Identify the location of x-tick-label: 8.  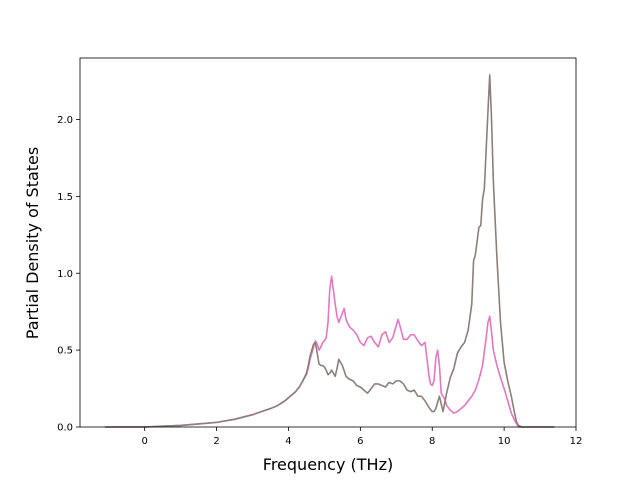
(432, 441).